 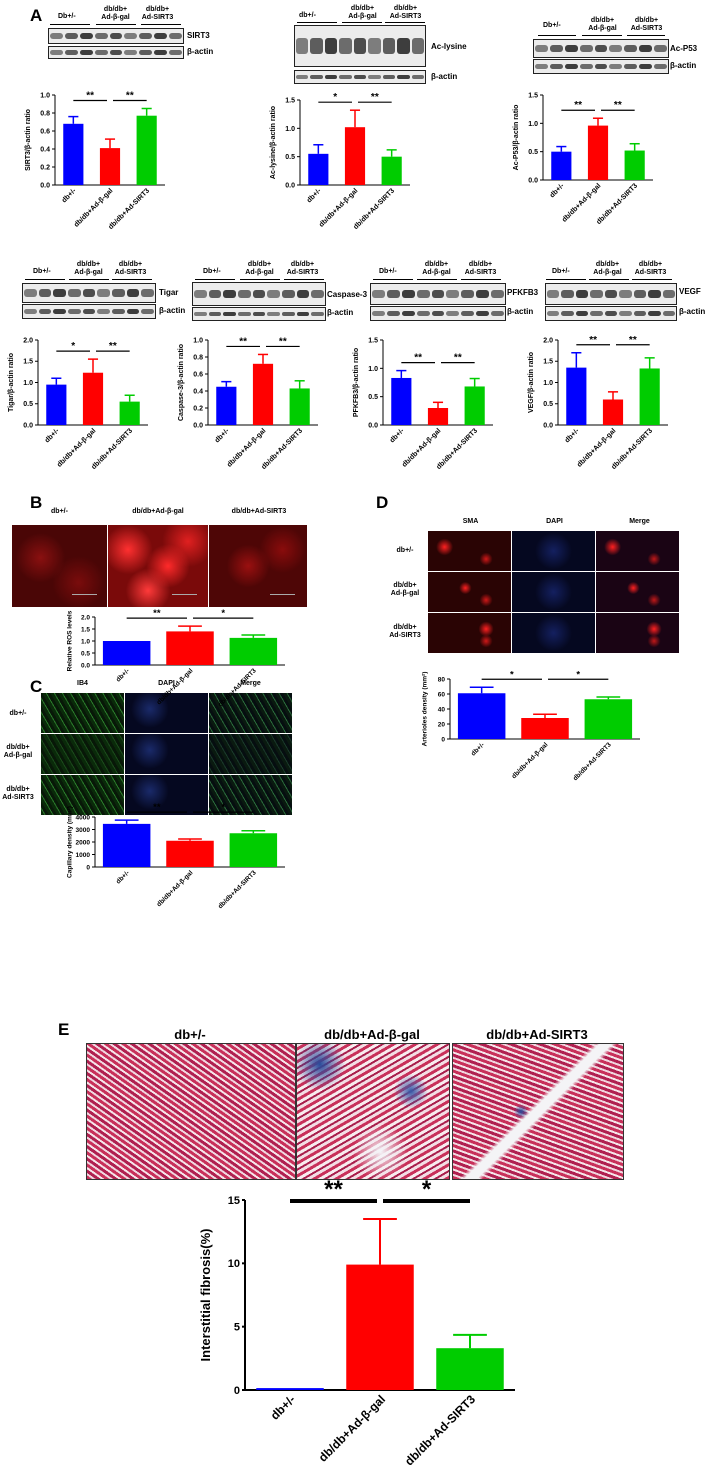 I want to click on blot-label-sirt3: SIRT3, so click(x=198, y=35).